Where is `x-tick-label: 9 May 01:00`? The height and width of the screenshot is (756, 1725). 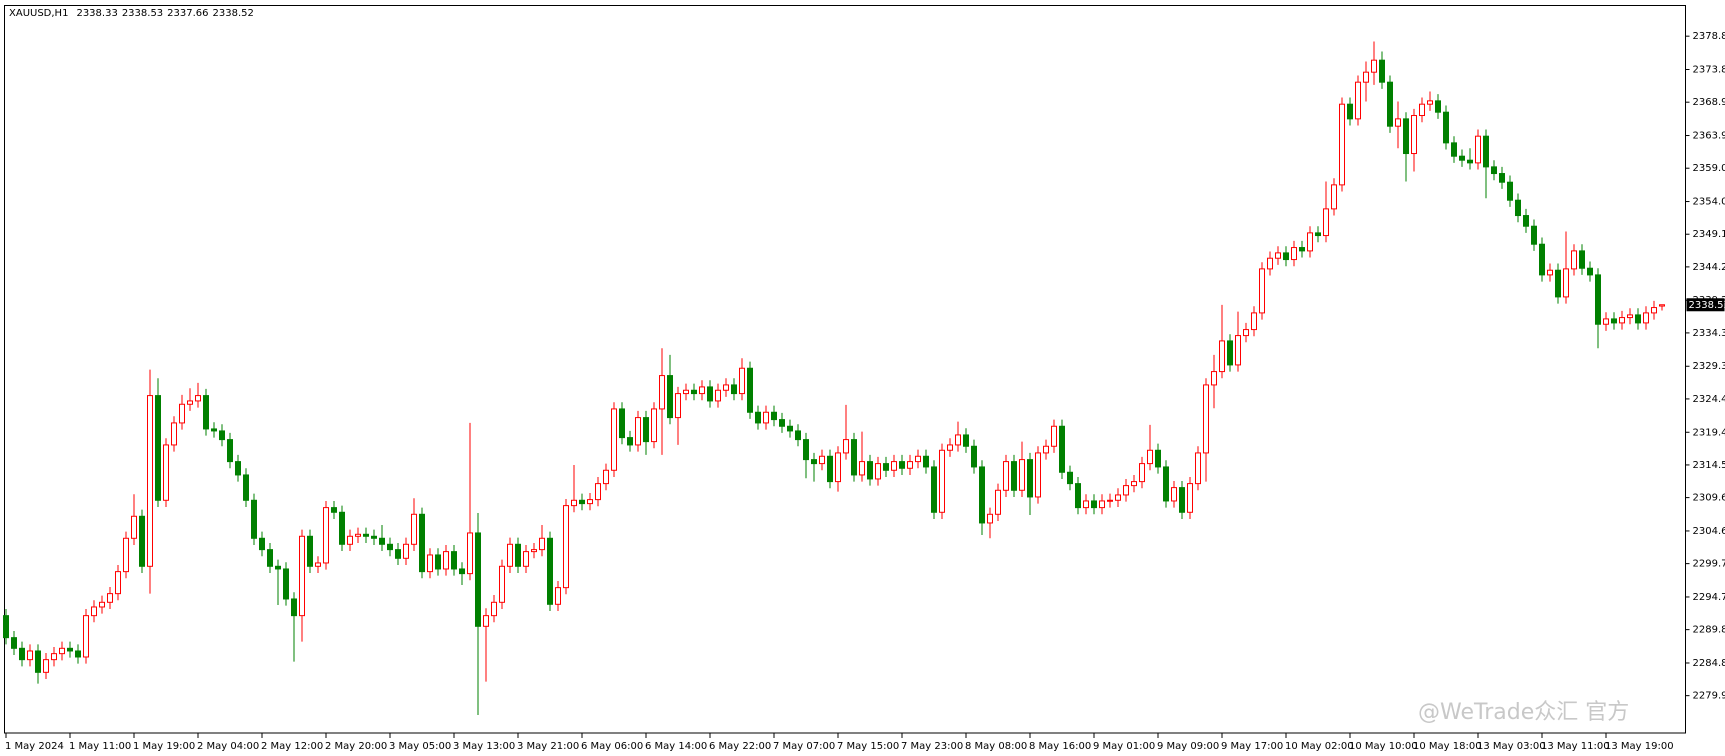 x-tick-label: 9 May 01:00 is located at coordinates (1124, 746).